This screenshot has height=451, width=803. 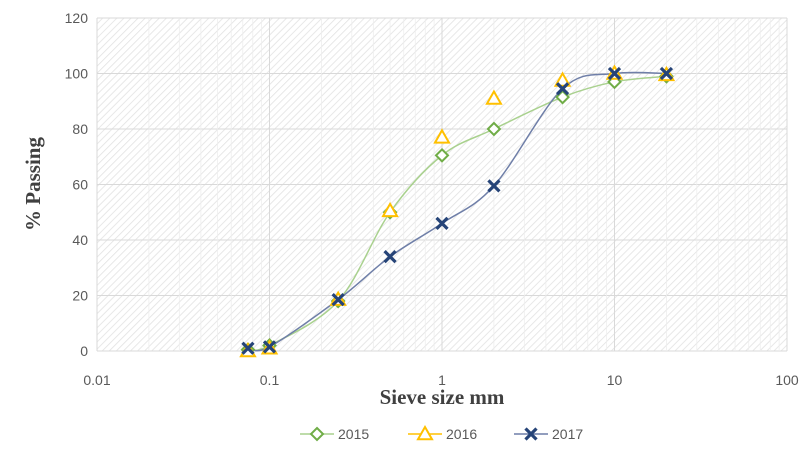 I want to click on y-tick-label: 100, so click(x=77, y=74).